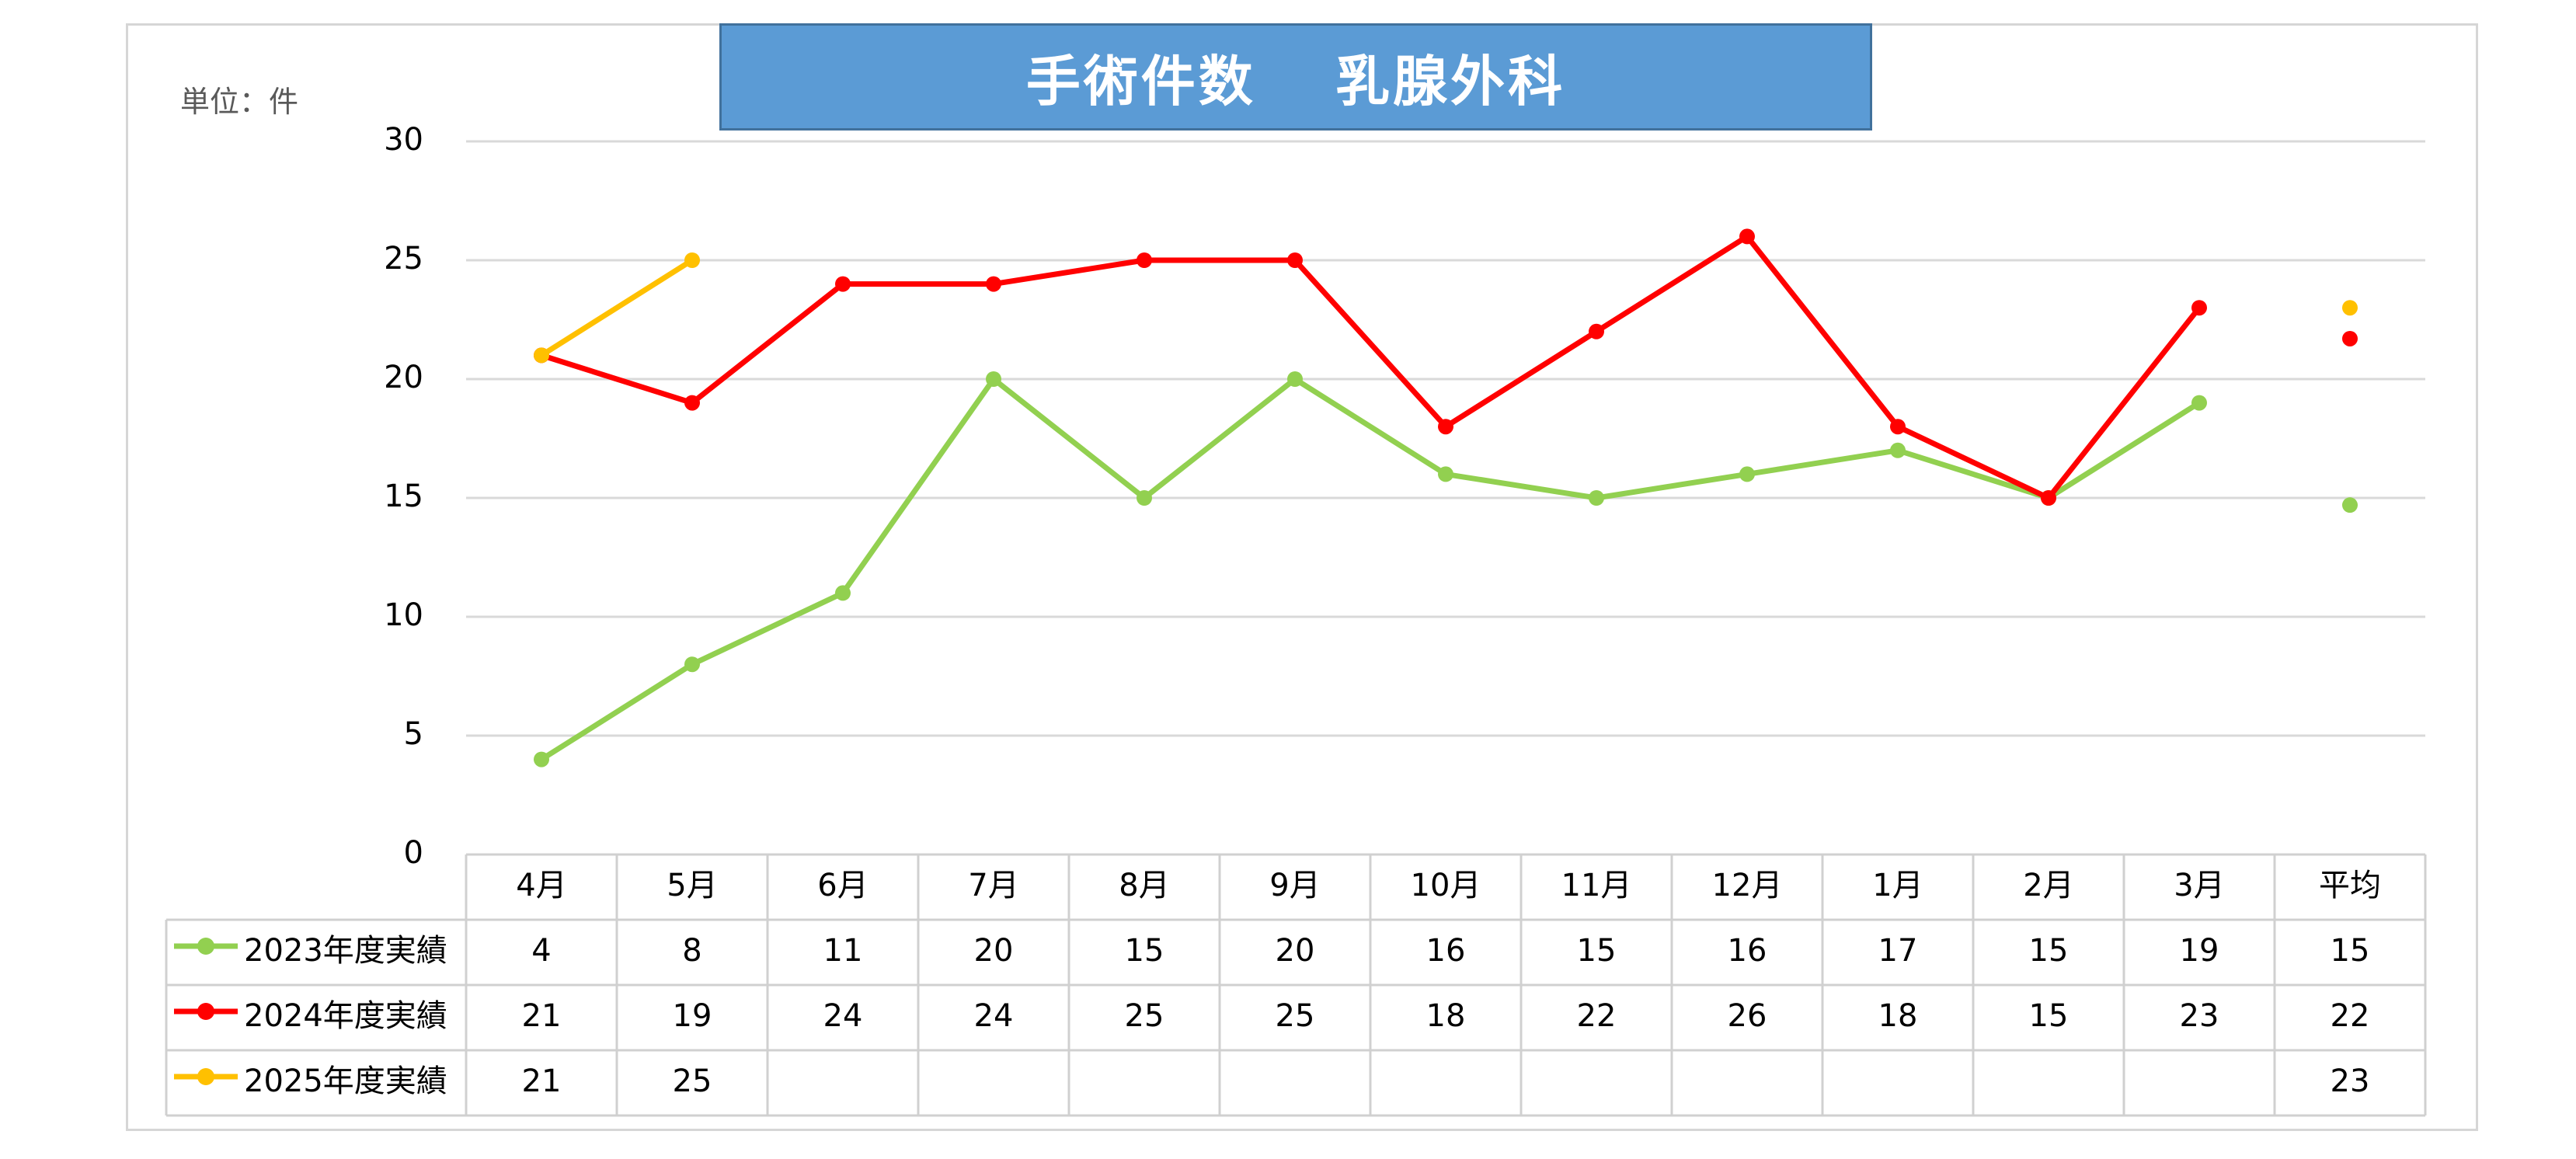  I want to click on y-tick-label: 0, so click(413, 853).